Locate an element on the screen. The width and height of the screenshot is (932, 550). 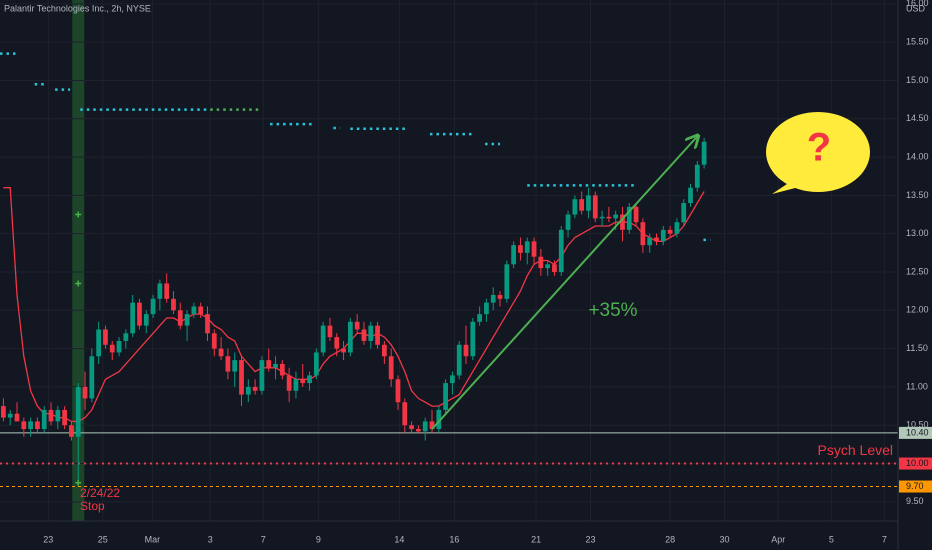
callout-text: ? is located at coordinates (819, 148).